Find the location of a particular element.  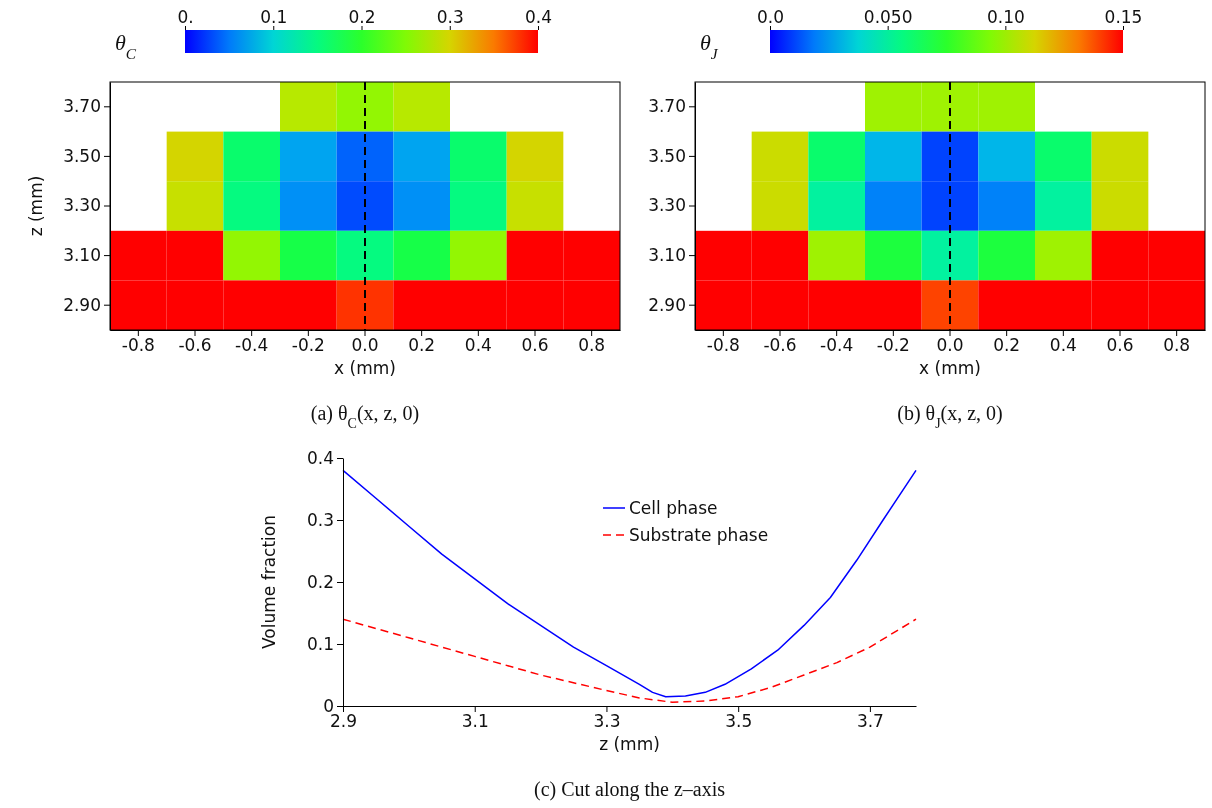

text: (a) θ$_{C}$(x, z, 0) is located at coordinates (365, 416).